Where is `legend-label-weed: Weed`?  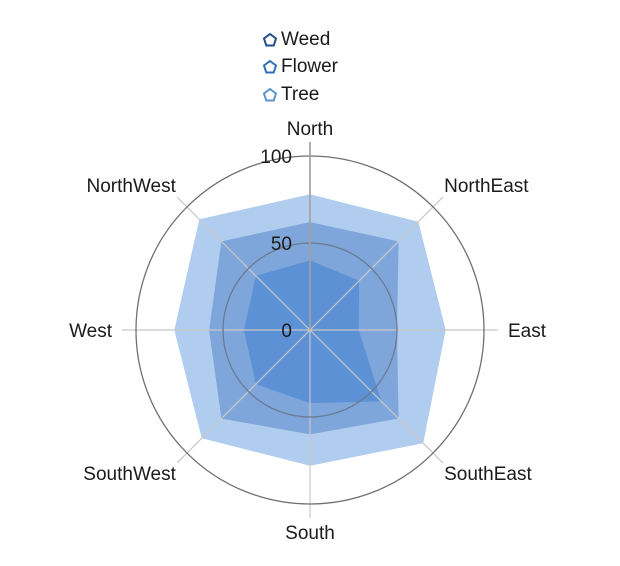 legend-label-weed: Weed is located at coordinates (306, 39).